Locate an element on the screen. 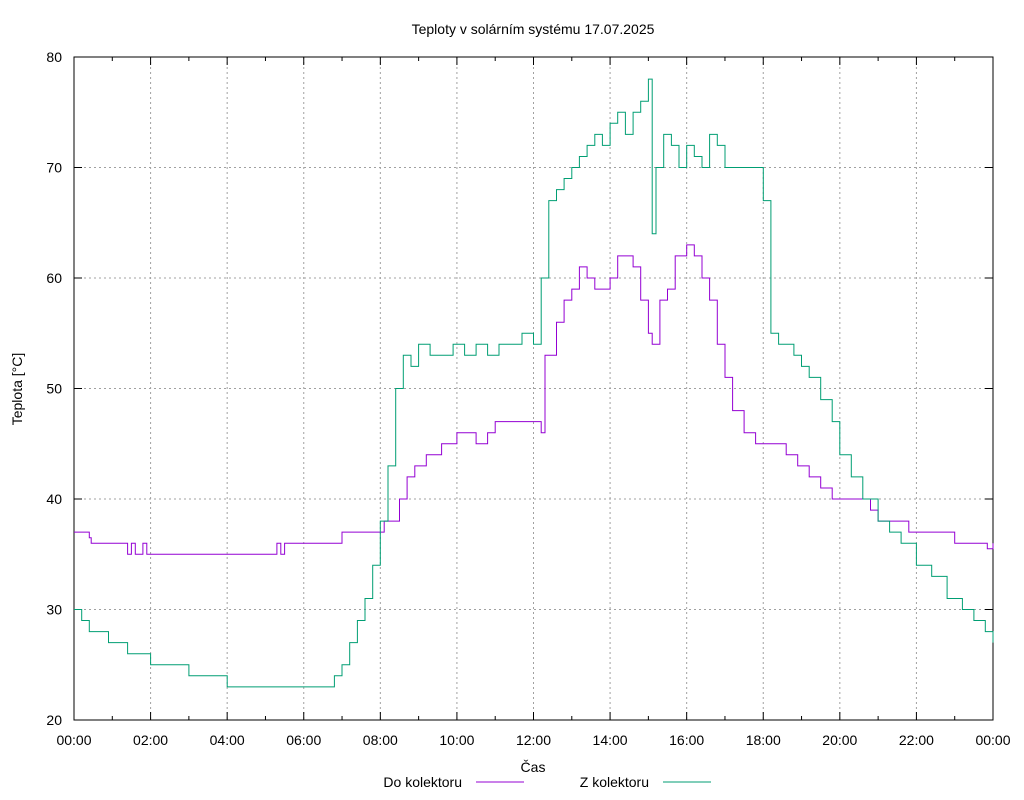  y-tick-label: 30 is located at coordinates (54, 610).